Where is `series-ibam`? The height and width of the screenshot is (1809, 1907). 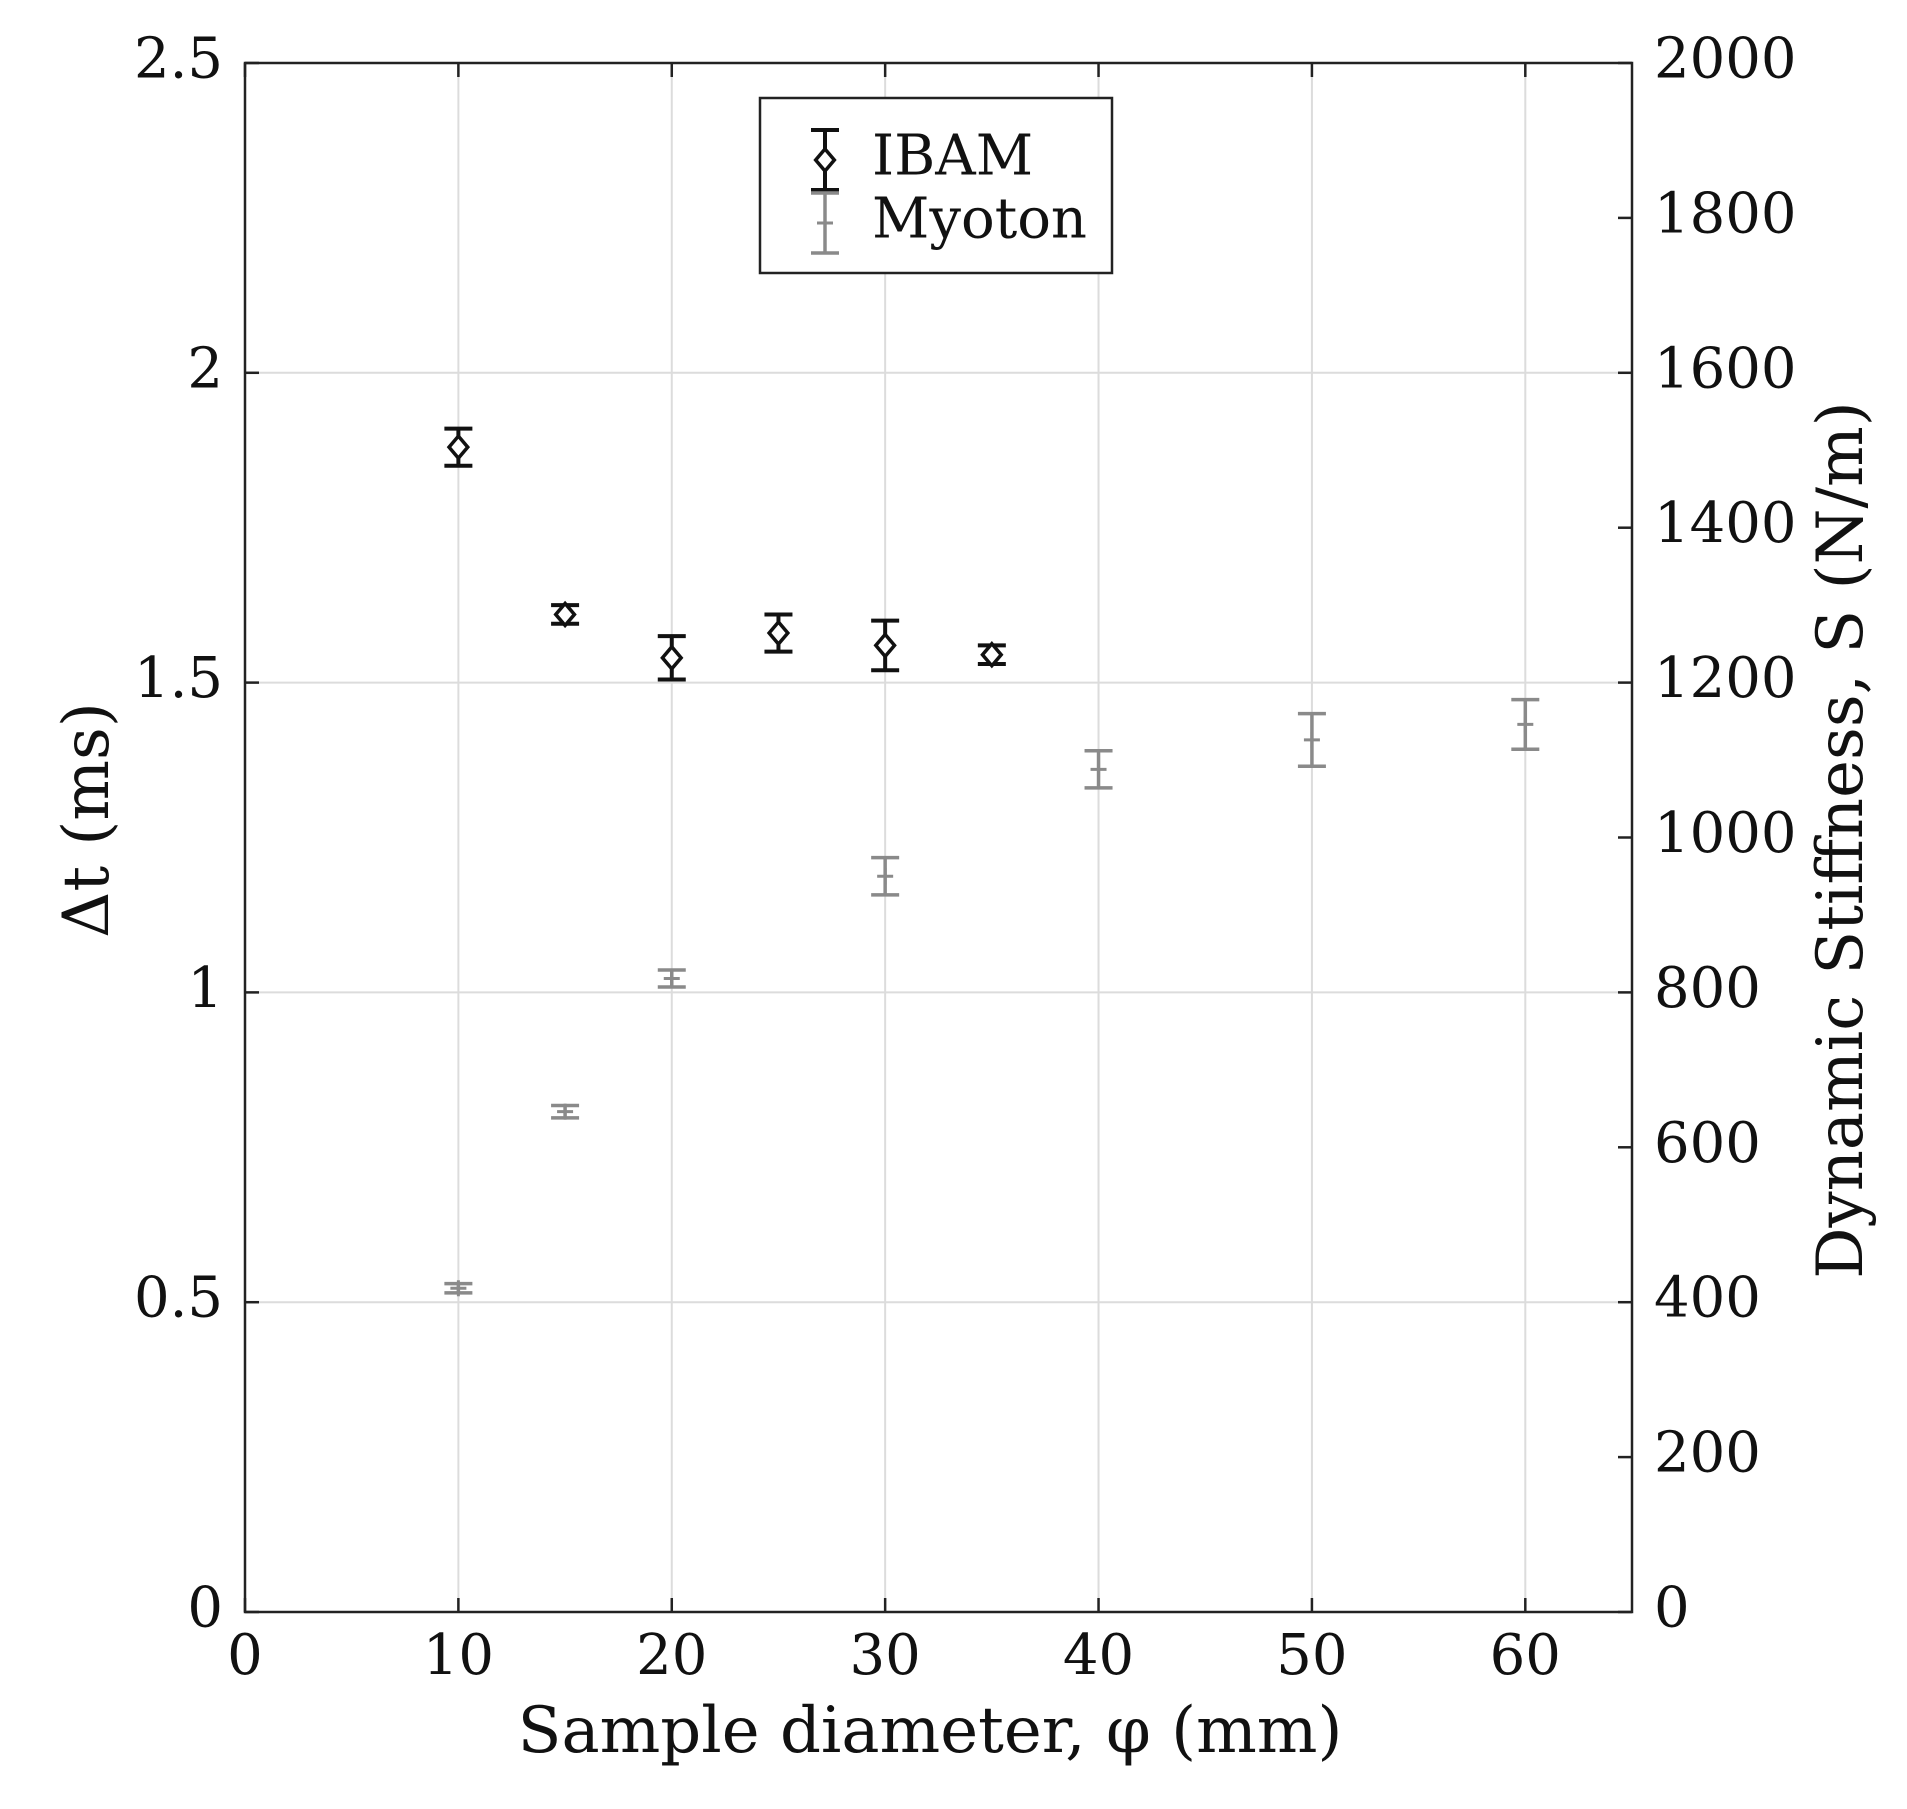 series-ibam is located at coordinates (725, 554).